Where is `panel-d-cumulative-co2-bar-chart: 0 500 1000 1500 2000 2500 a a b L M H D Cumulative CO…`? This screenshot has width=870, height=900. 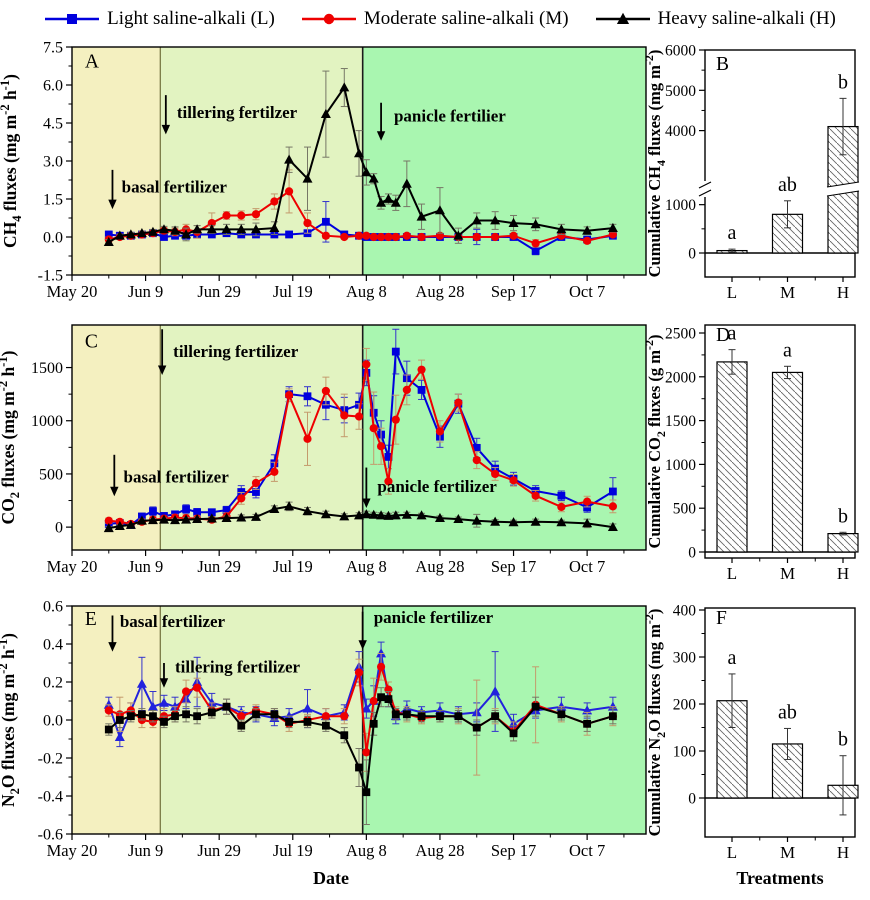 panel-d-cumulative-co2-bar-chart: 0 500 1000 1500 2000 2500 a a b L M H D Cumulative CO… is located at coordinates (750, 453).